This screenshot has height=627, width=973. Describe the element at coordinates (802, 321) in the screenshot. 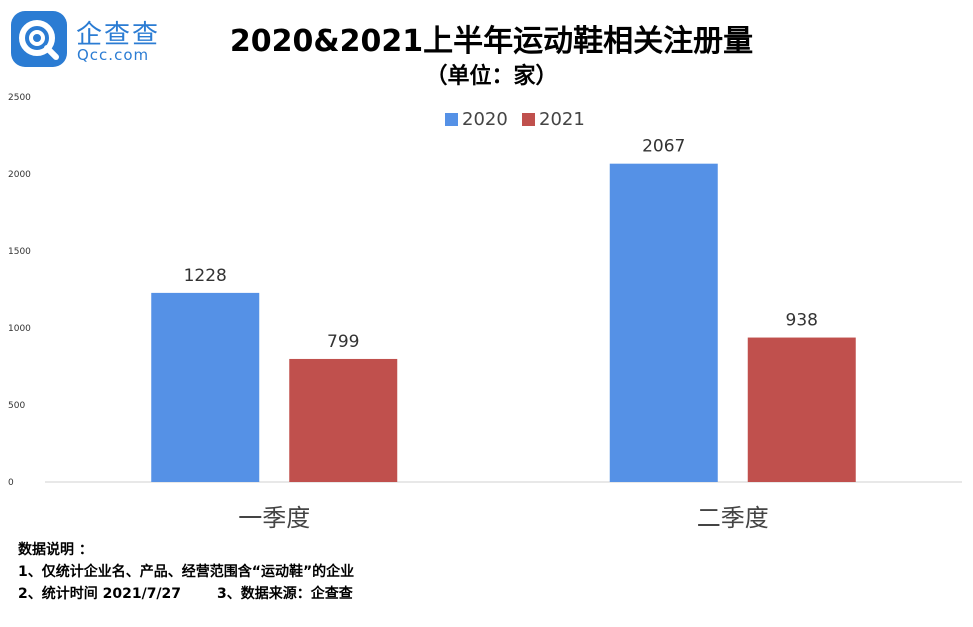

I see `bar-value-label: 938` at that location.